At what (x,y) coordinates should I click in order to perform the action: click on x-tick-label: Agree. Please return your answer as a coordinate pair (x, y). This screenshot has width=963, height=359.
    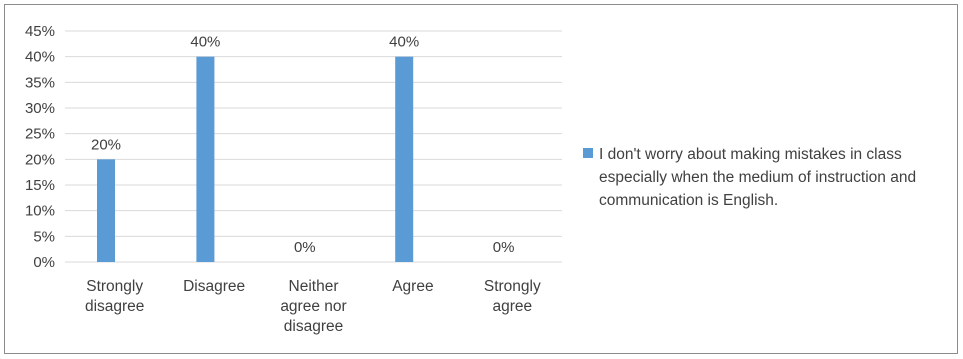
    Looking at the image, I should click on (412, 286).